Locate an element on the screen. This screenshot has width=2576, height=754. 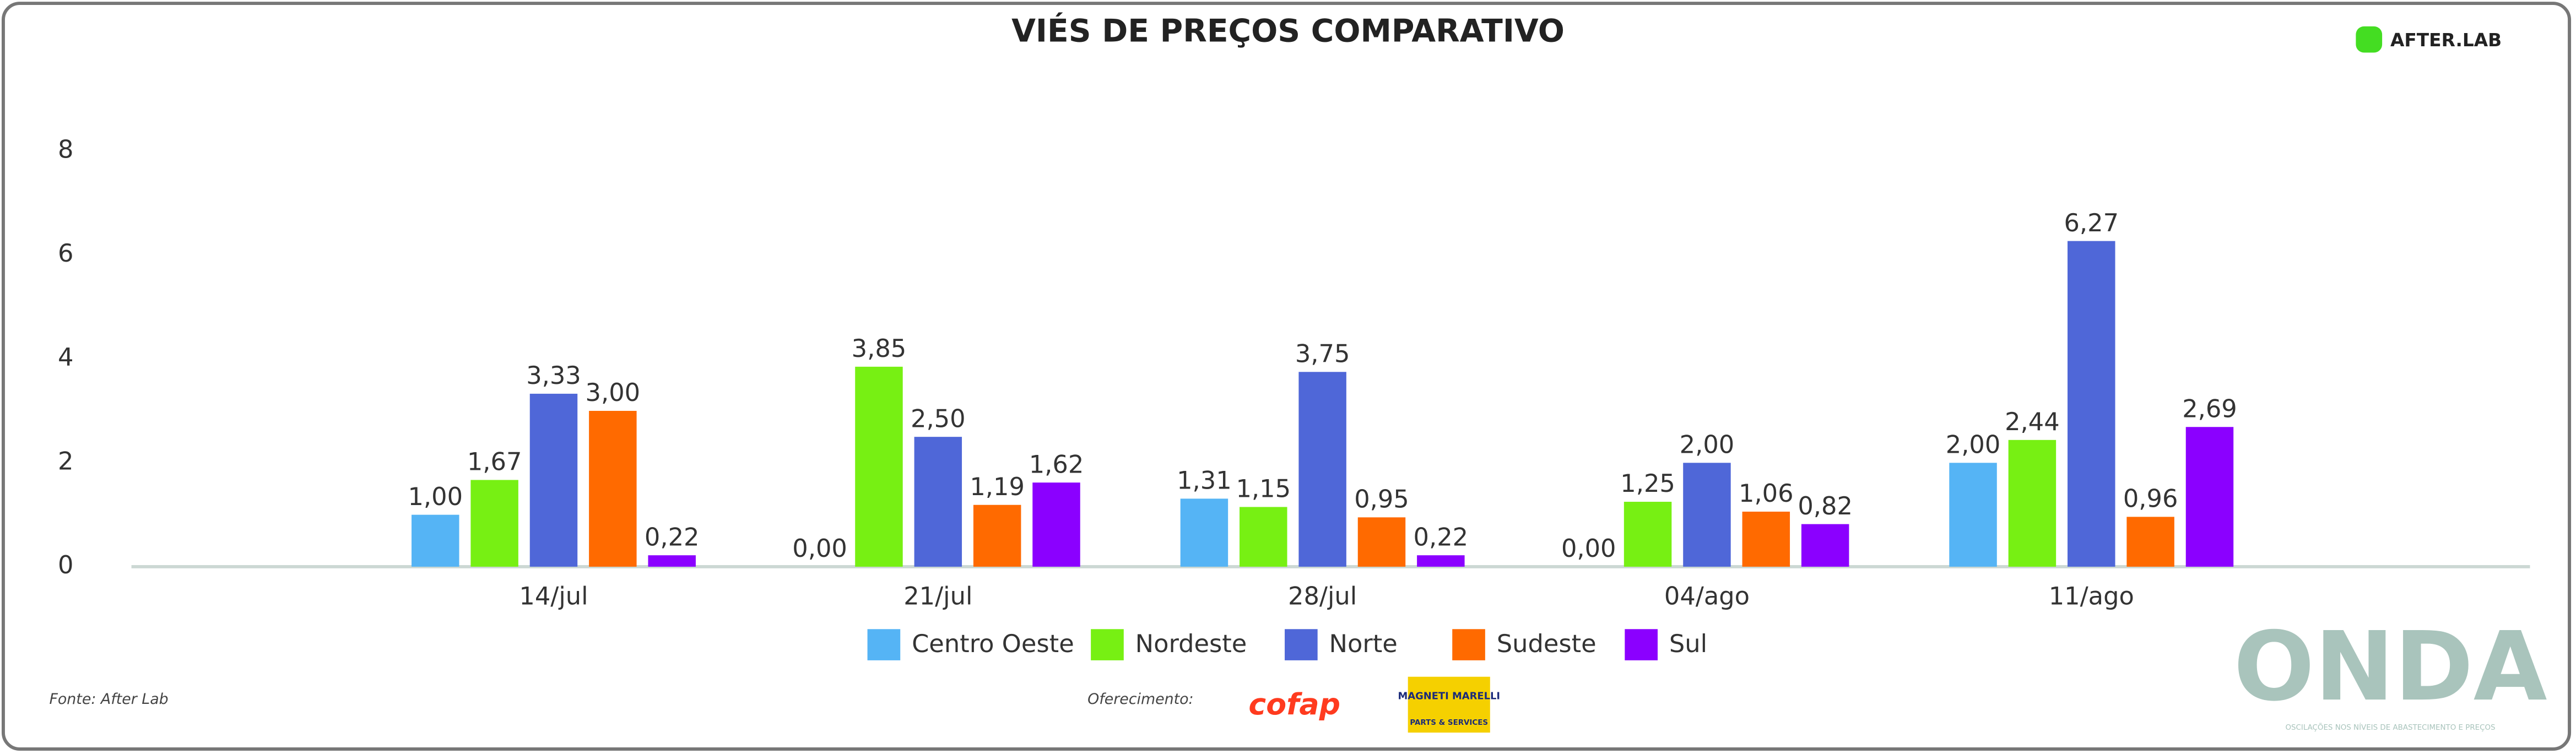
data-label: 1,06 is located at coordinates (1766, 494).